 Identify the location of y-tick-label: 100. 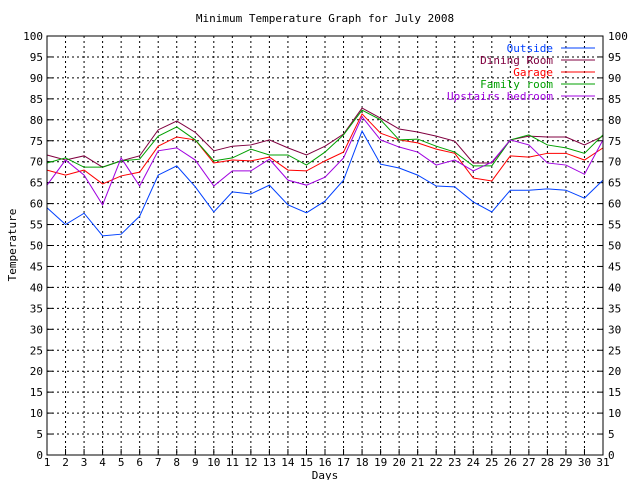
(33, 36).